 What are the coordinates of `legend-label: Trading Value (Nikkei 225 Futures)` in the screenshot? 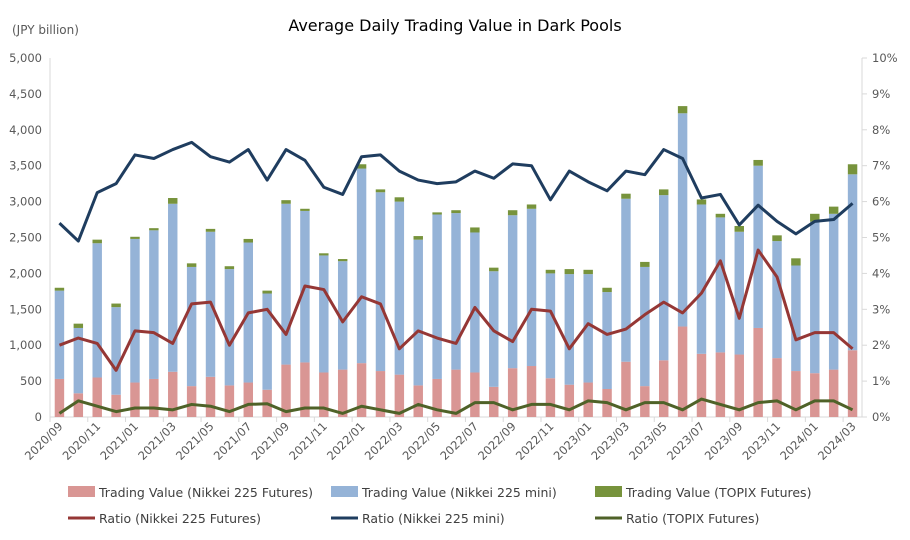 It's located at (205, 492).